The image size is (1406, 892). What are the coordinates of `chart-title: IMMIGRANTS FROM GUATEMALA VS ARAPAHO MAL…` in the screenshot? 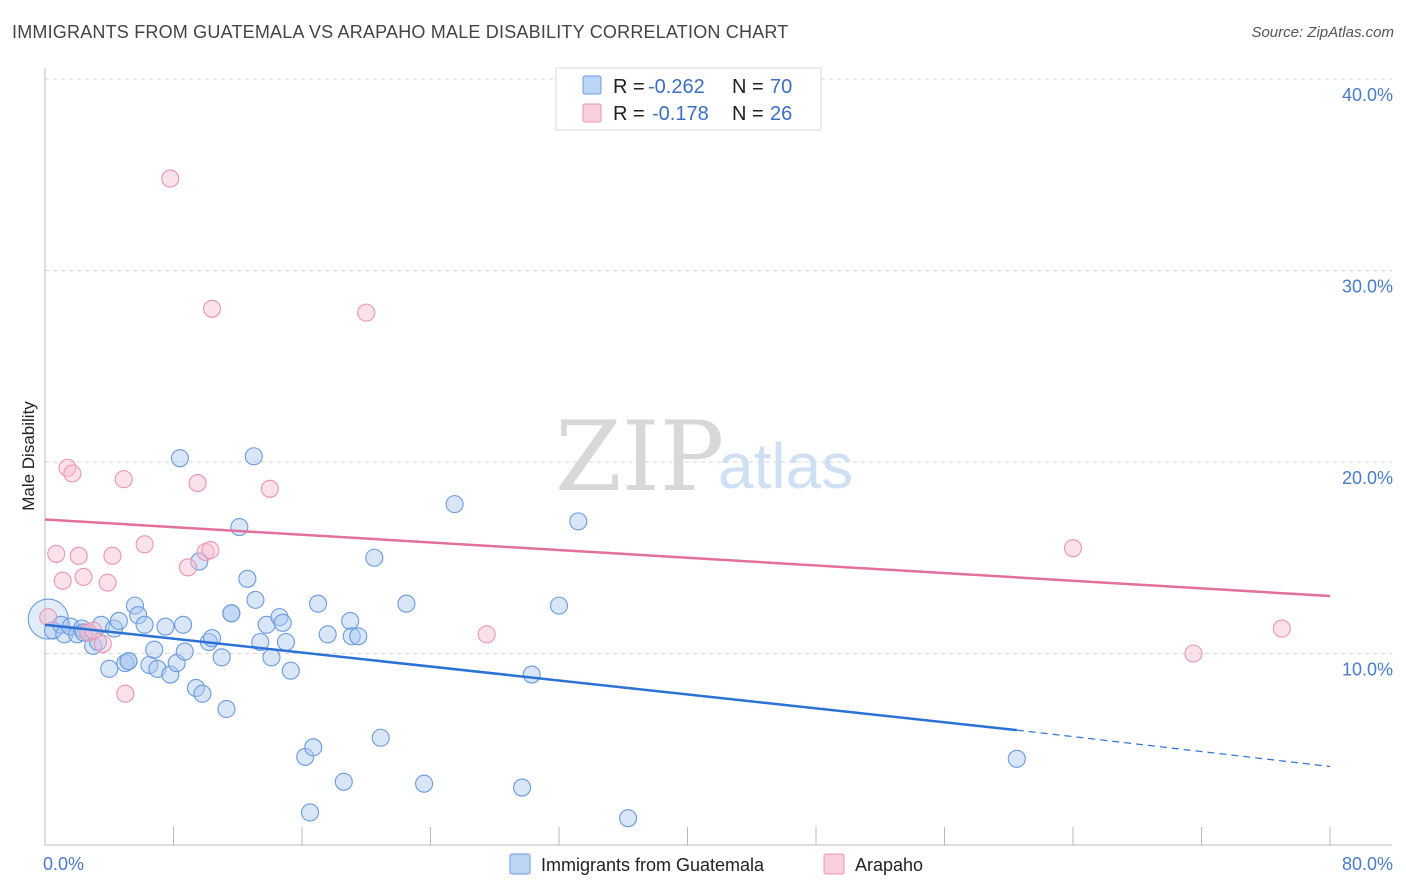 It's located at (400, 32).